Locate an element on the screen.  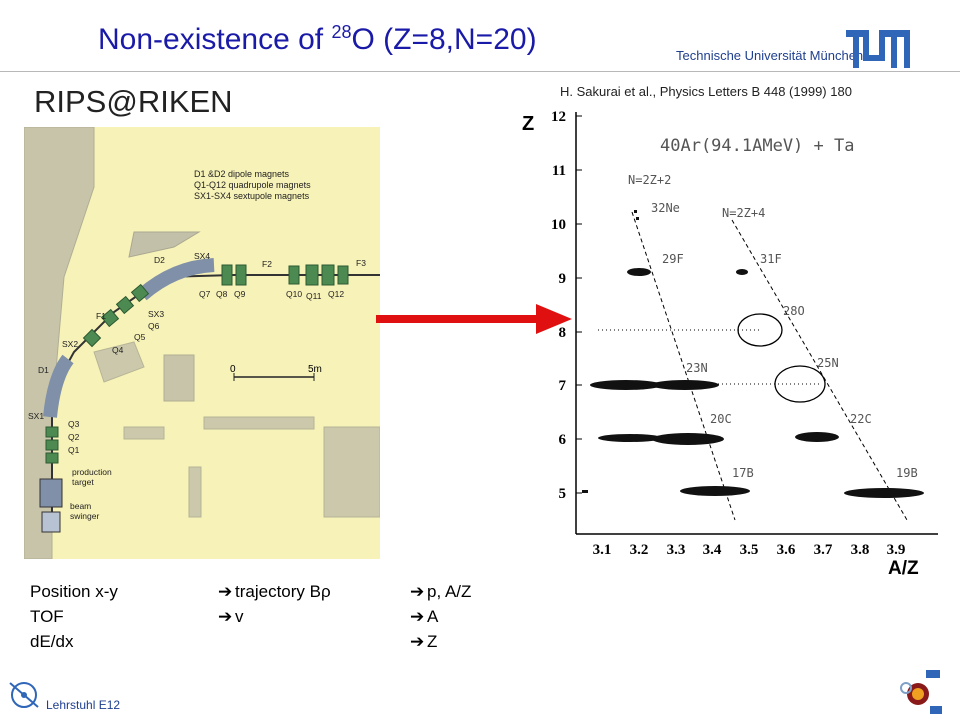
isotope-32ne: 32Ne is located at coordinates (665, 208).